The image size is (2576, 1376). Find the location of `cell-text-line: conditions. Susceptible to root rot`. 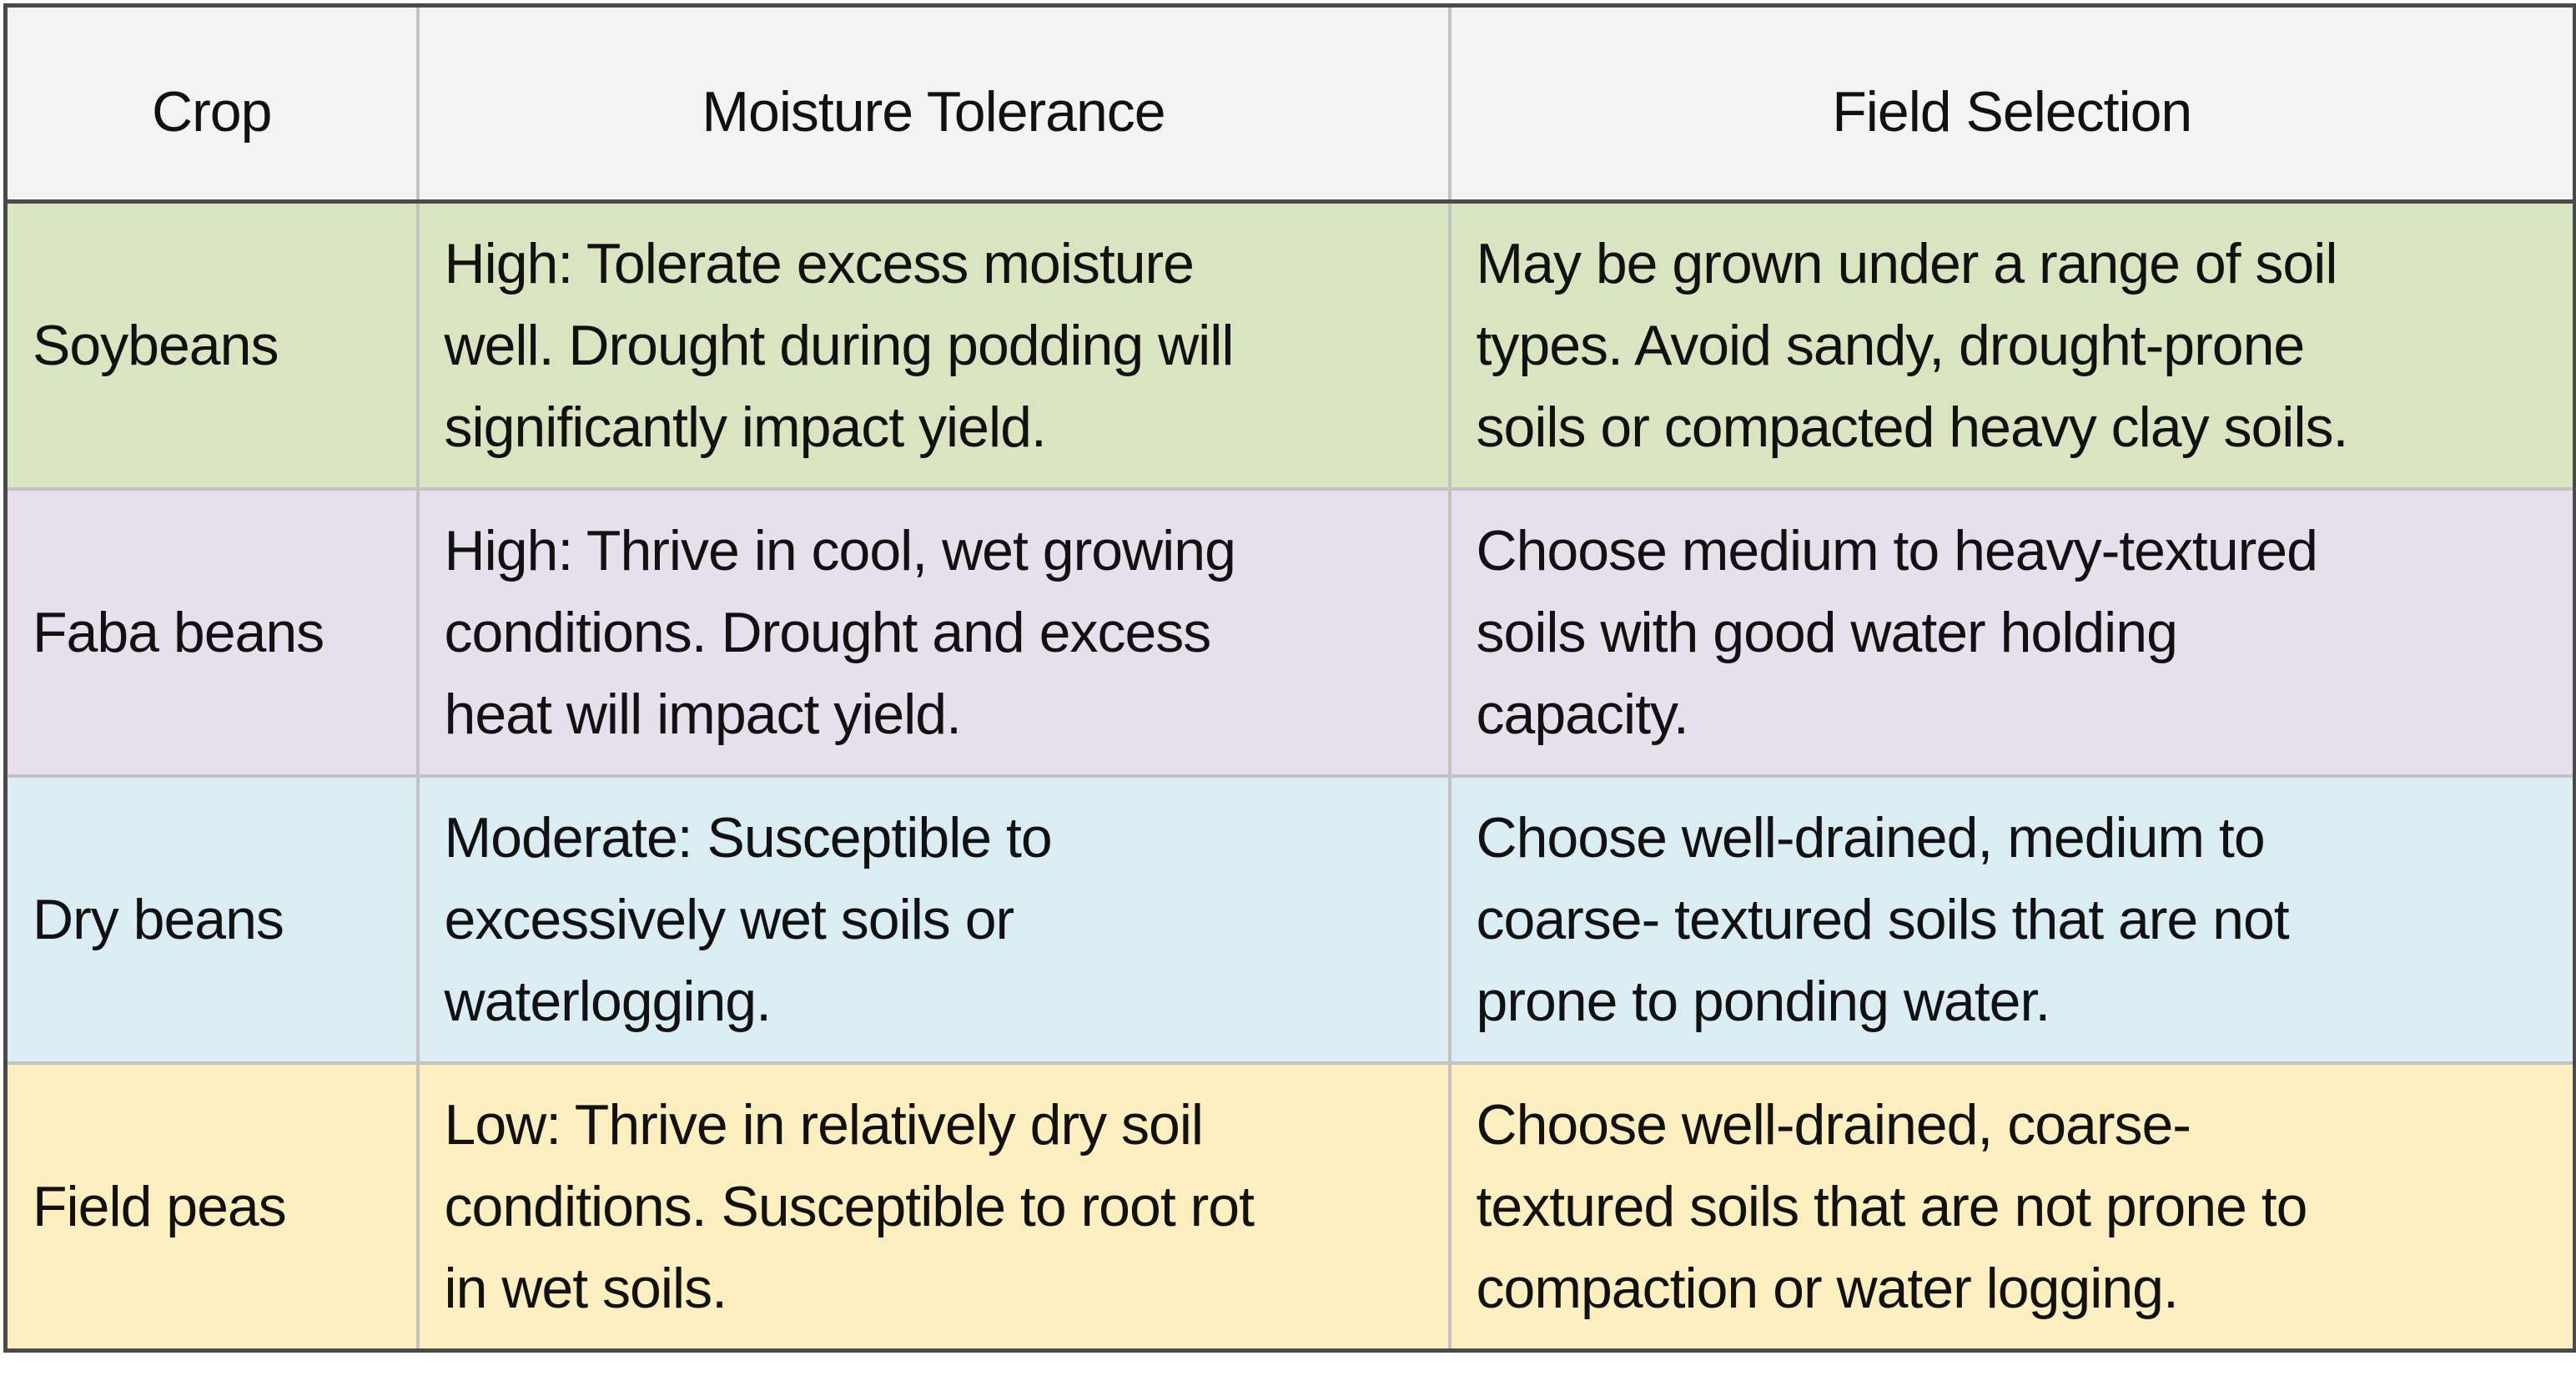

cell-text-line: conditions. Susceptible to root rot is located at coordinates (849, 1206).